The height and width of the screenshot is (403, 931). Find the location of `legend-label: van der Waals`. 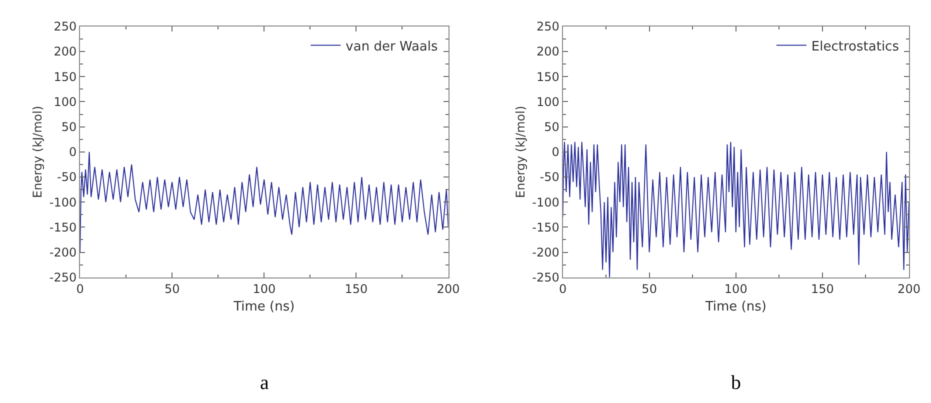

legend-label: van der Waals is located at coordinates (392, 46).